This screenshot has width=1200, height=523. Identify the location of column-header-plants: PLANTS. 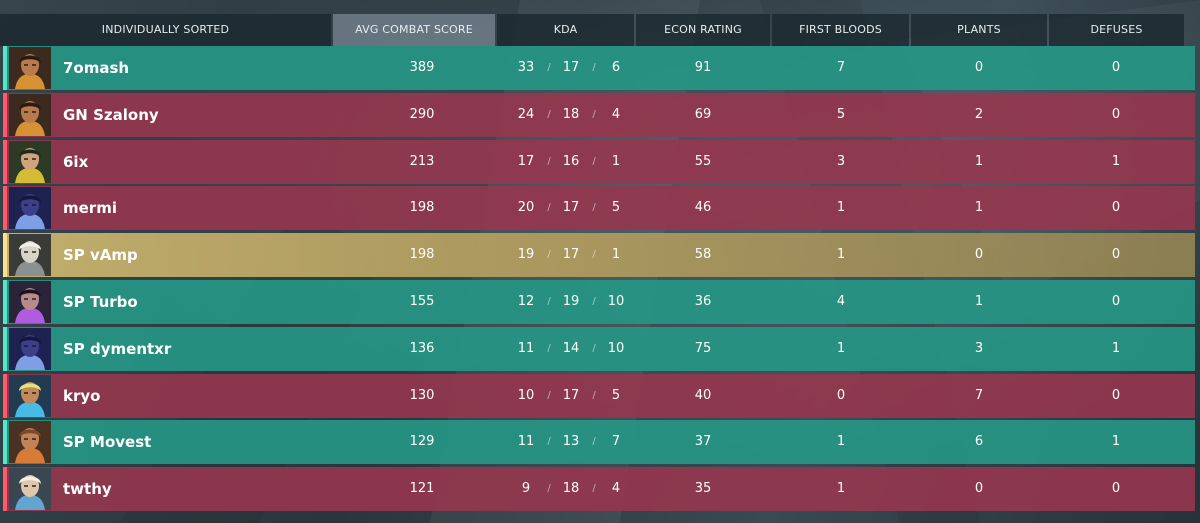
(979, 30).